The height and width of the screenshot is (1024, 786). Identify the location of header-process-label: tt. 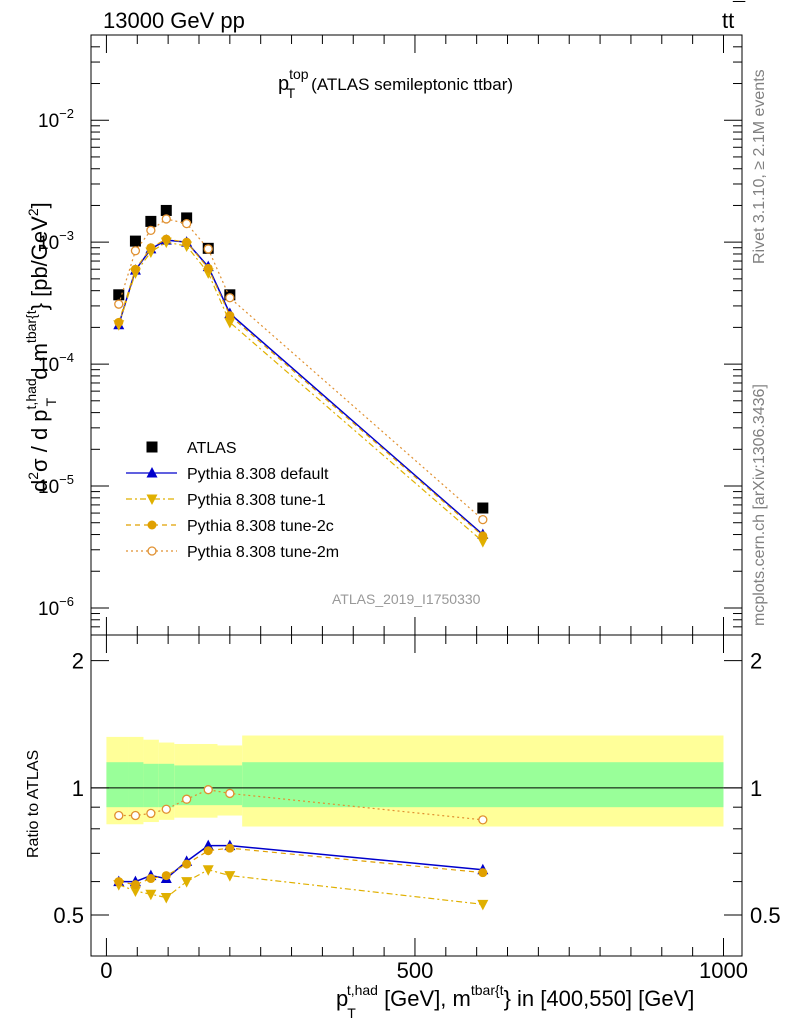
(728, 20).